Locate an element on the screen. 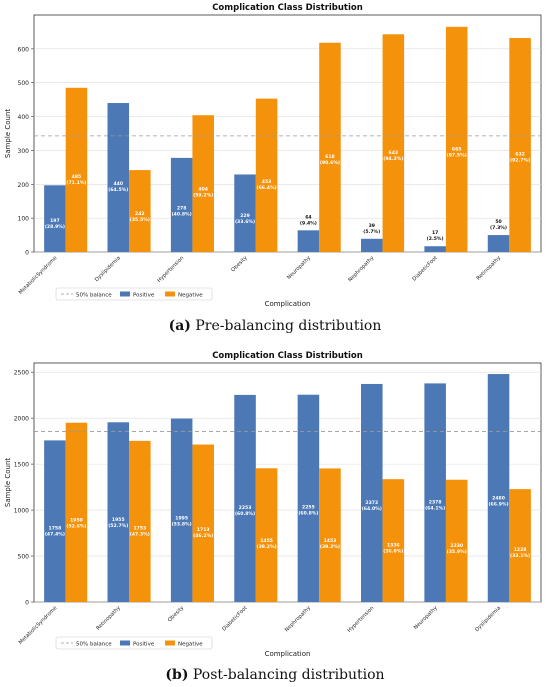 The width and height of the screenshot is (550, 687). legend-positive-swatch is located at coordinates (125, 294).